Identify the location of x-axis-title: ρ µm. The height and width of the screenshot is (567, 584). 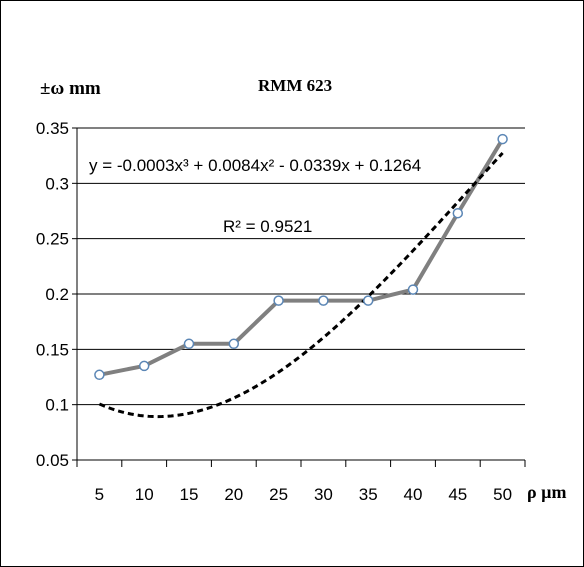
(547, 492).